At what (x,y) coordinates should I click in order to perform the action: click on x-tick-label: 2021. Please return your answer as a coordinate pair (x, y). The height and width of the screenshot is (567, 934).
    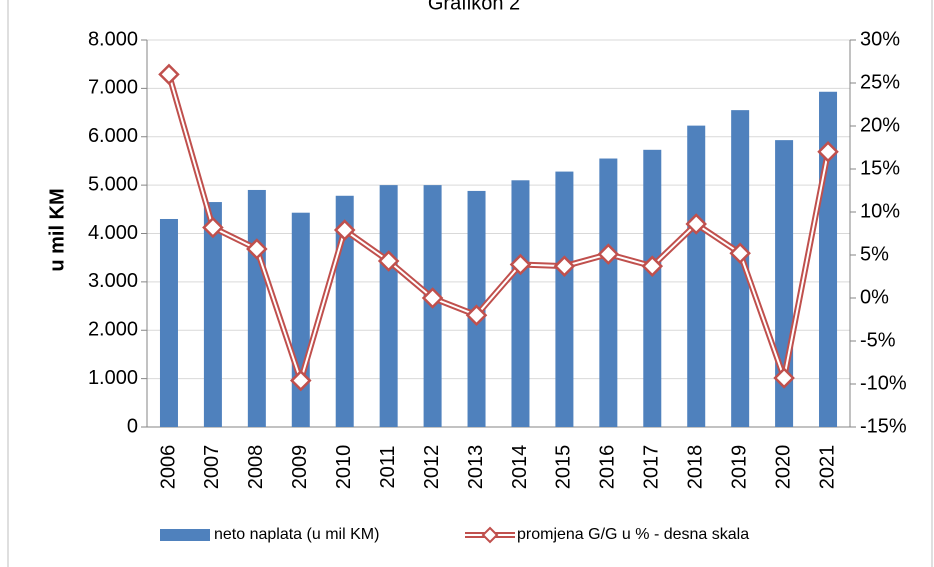
    Looking at the image, I should click on (827, 467).